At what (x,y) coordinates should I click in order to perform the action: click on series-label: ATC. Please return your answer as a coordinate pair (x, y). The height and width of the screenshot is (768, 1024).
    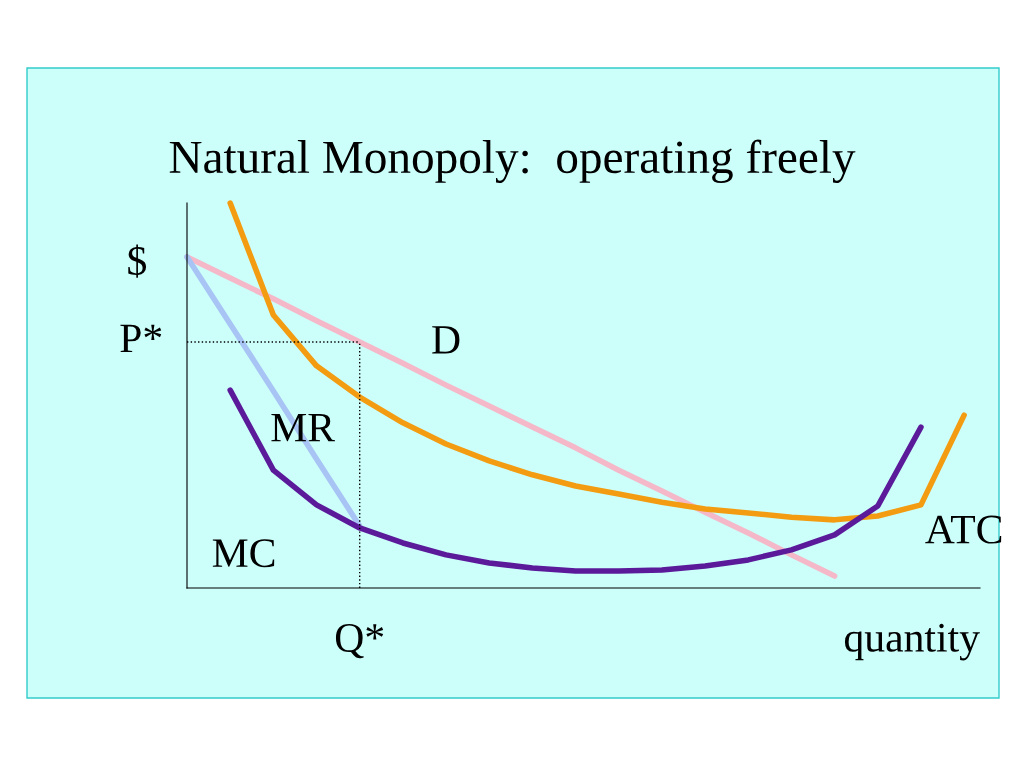
    Looking at the image, I should click on (963, 529).